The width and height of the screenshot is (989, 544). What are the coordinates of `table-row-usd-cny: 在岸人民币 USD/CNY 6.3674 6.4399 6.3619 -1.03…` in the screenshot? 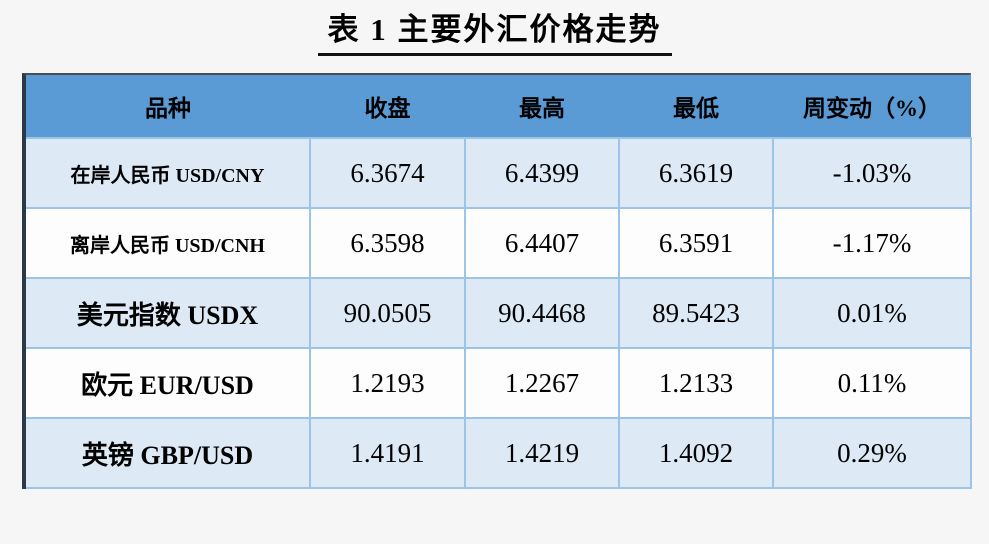 It's located at (499, 173).